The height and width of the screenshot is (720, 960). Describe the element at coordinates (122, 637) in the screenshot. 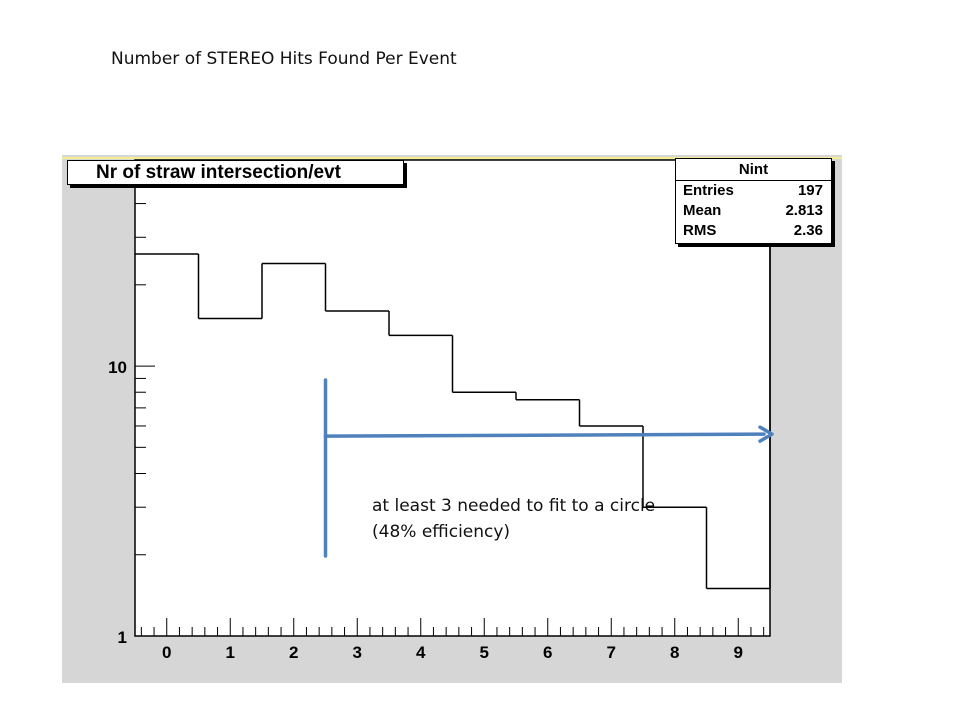

I see `y-tick-label: 1` at that location.